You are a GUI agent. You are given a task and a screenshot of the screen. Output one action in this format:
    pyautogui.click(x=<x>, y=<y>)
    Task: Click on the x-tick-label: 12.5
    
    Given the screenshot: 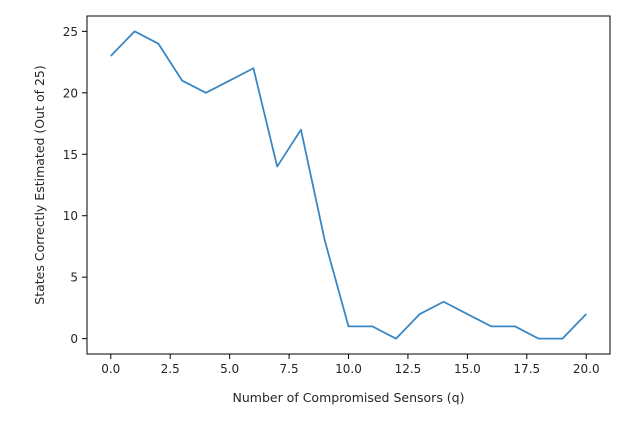 What is the action you would take?
    pyautogui.click(x=408, y=369)
    